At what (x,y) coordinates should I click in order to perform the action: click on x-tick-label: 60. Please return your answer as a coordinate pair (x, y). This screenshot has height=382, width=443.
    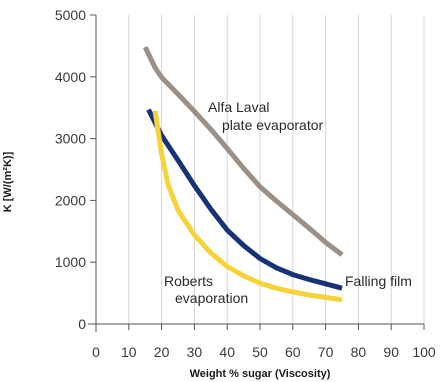
    Looking at the image, I should click on (293, 352).